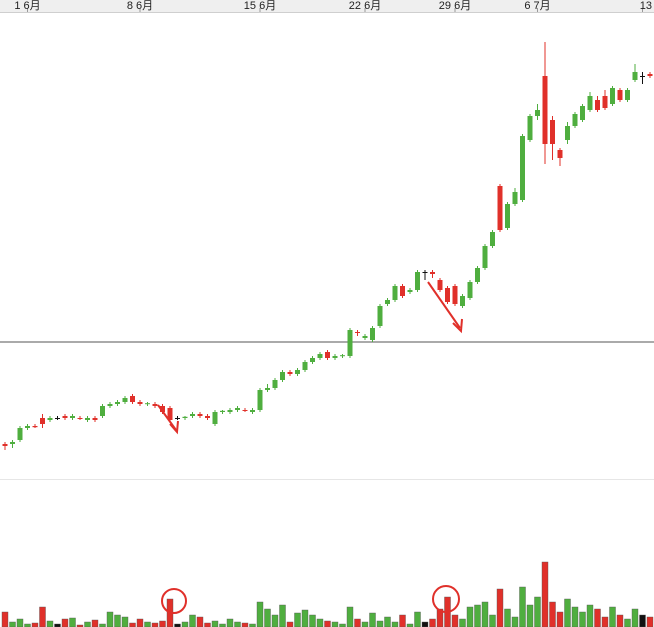 This screenshot has height=627, width=654. Describe the element at coordinates (444, 305) in the screenshot. I see `arrow` at that location.